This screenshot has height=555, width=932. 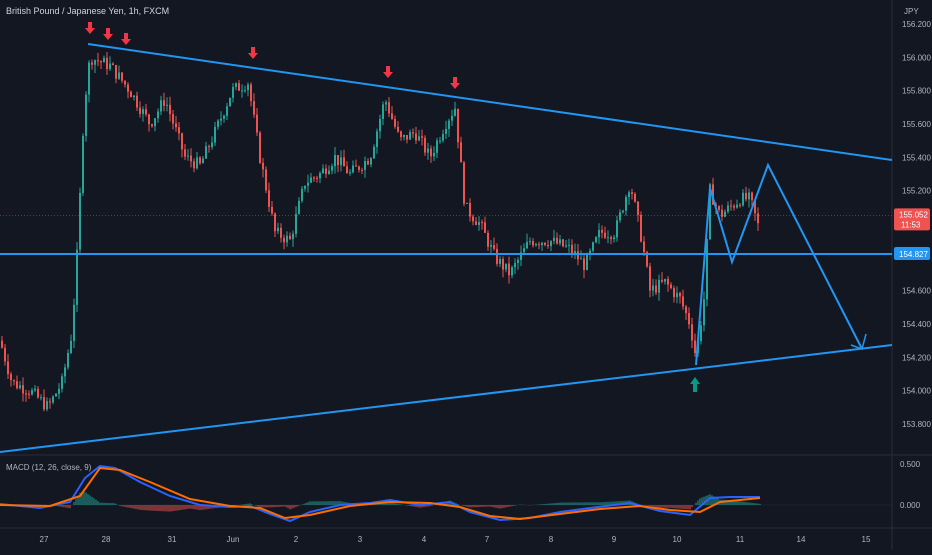 I want to click on macd-title: MACD (12, 26, close, 9), so click(x=49, y=467).